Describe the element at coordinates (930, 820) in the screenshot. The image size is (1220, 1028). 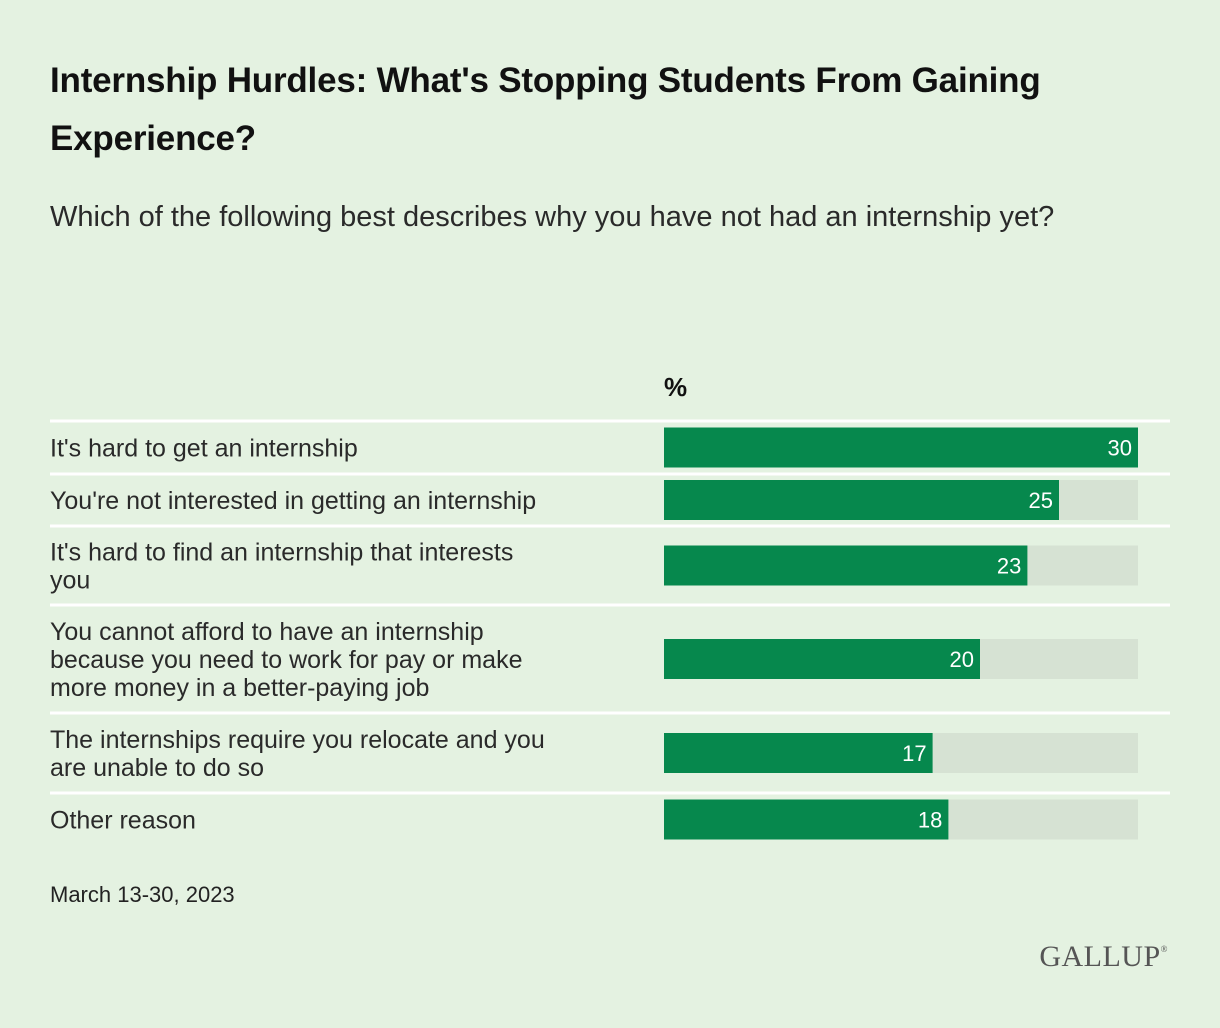
I see `data-label: 18` at that location.